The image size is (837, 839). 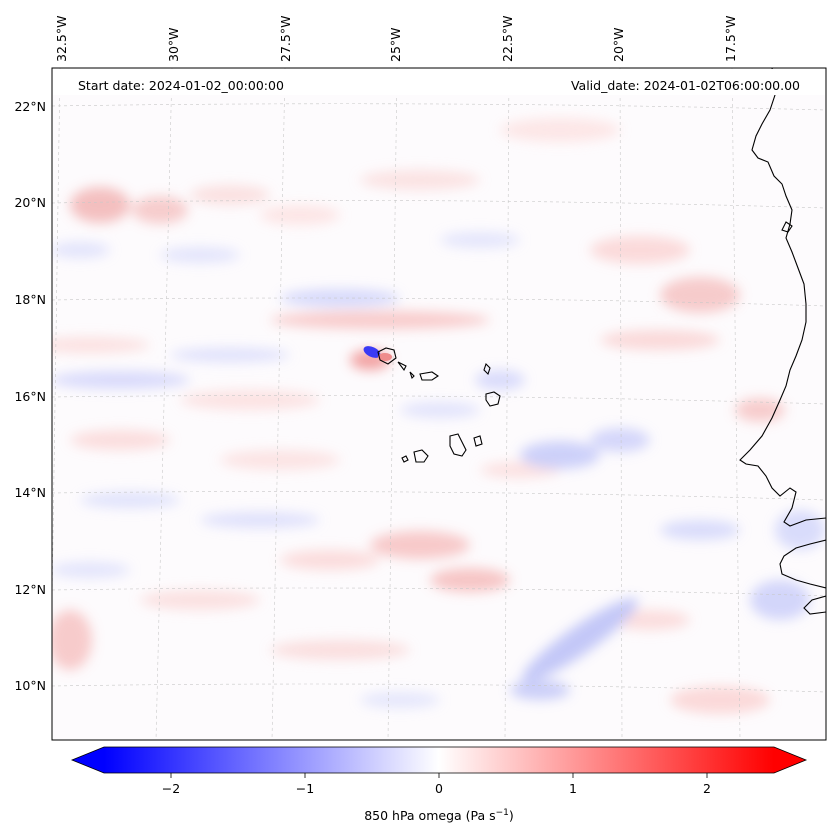 I want to click on island-santiago, so click(x=458, y=445).